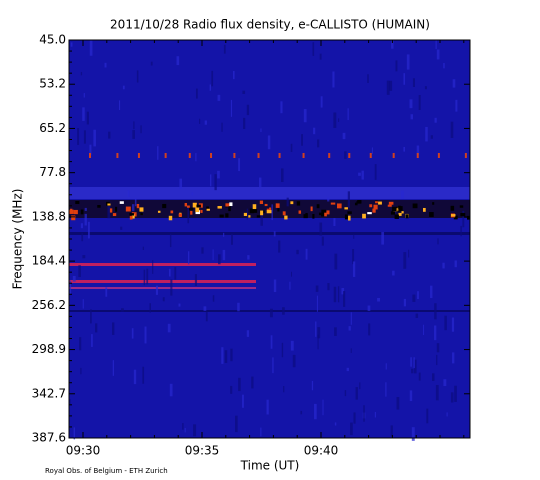 This screenshot has height=480, width=540. What do you see at coordinates (52, 40) in the screenshot?
I see `y-tick-label: 45.0` at bounding box center [52, 40].